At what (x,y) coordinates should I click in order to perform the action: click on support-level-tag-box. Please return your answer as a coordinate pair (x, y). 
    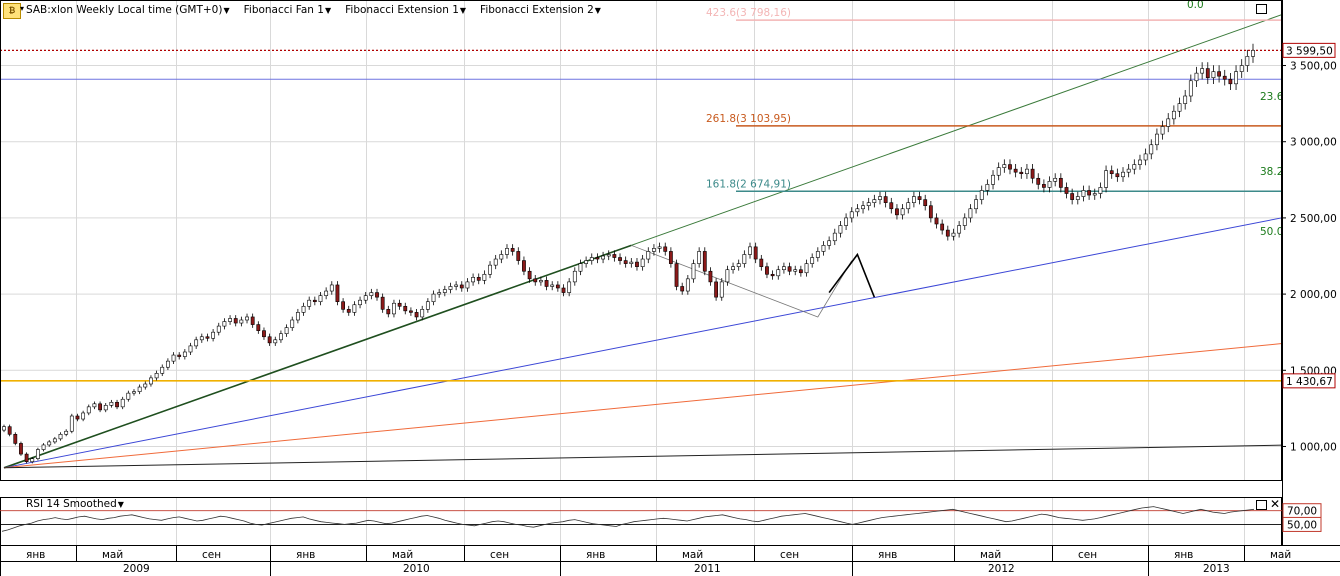
    Looking at the image, I should click on (1309, 381).